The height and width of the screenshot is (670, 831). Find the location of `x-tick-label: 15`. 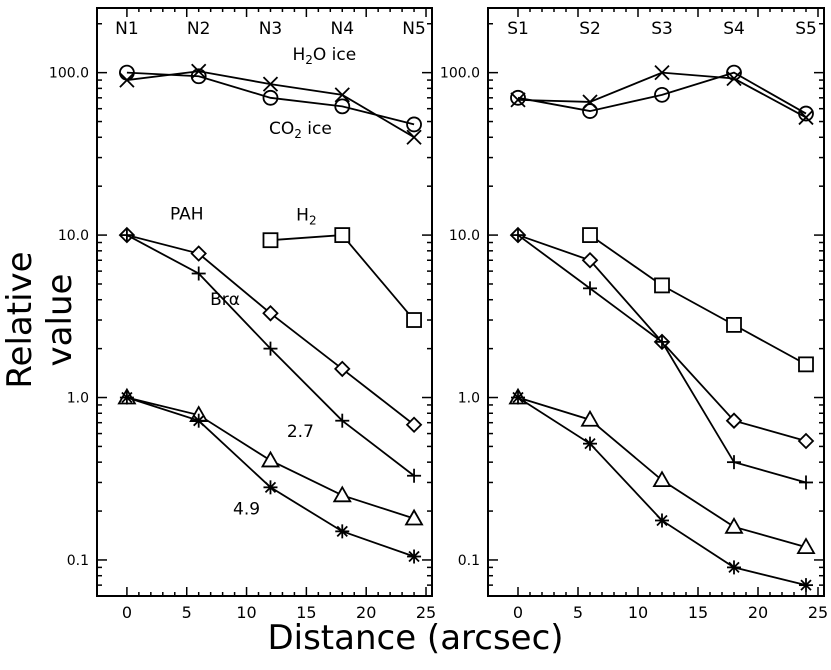

x-tick-label: 15 is located at coordinates (698, 612).